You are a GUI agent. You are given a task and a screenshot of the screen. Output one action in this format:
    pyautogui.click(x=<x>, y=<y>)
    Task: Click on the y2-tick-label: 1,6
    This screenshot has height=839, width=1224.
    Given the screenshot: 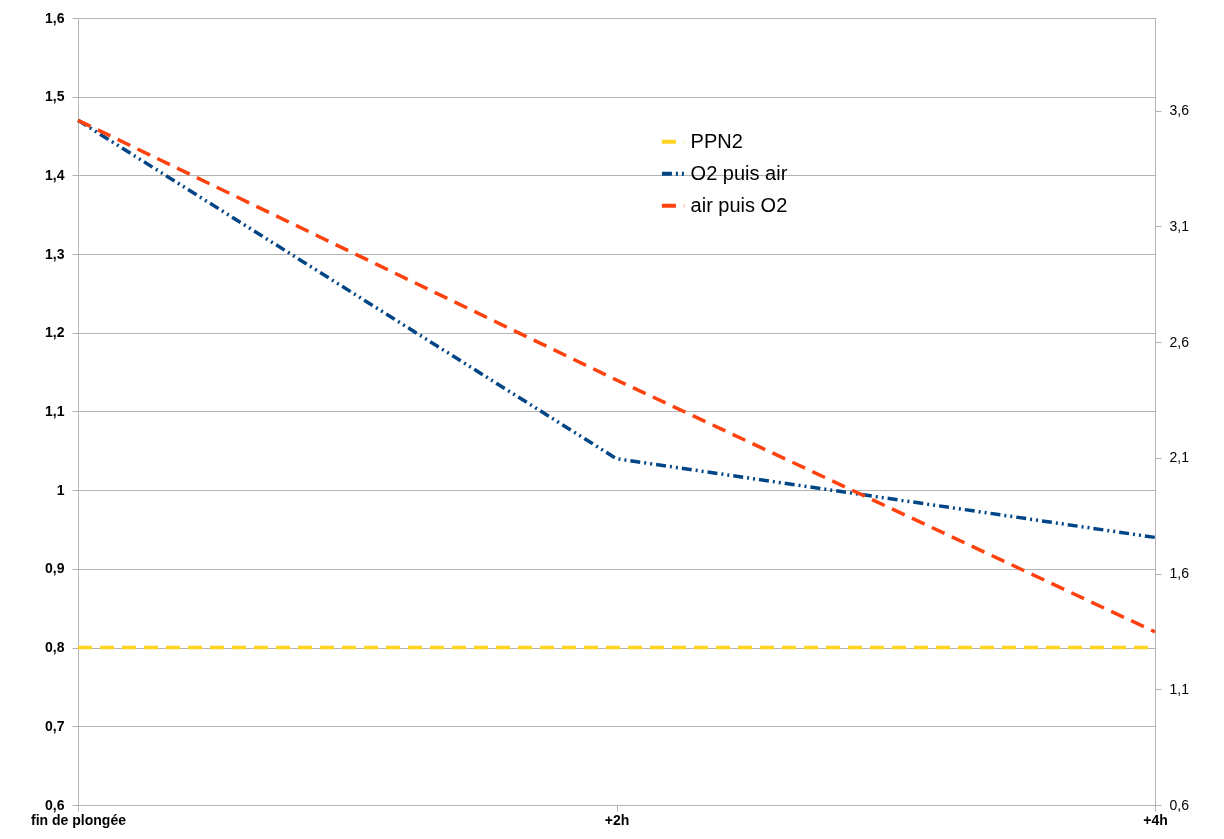 What is the action you would take?
    pyautogui.click(x=1179, y=573)
    